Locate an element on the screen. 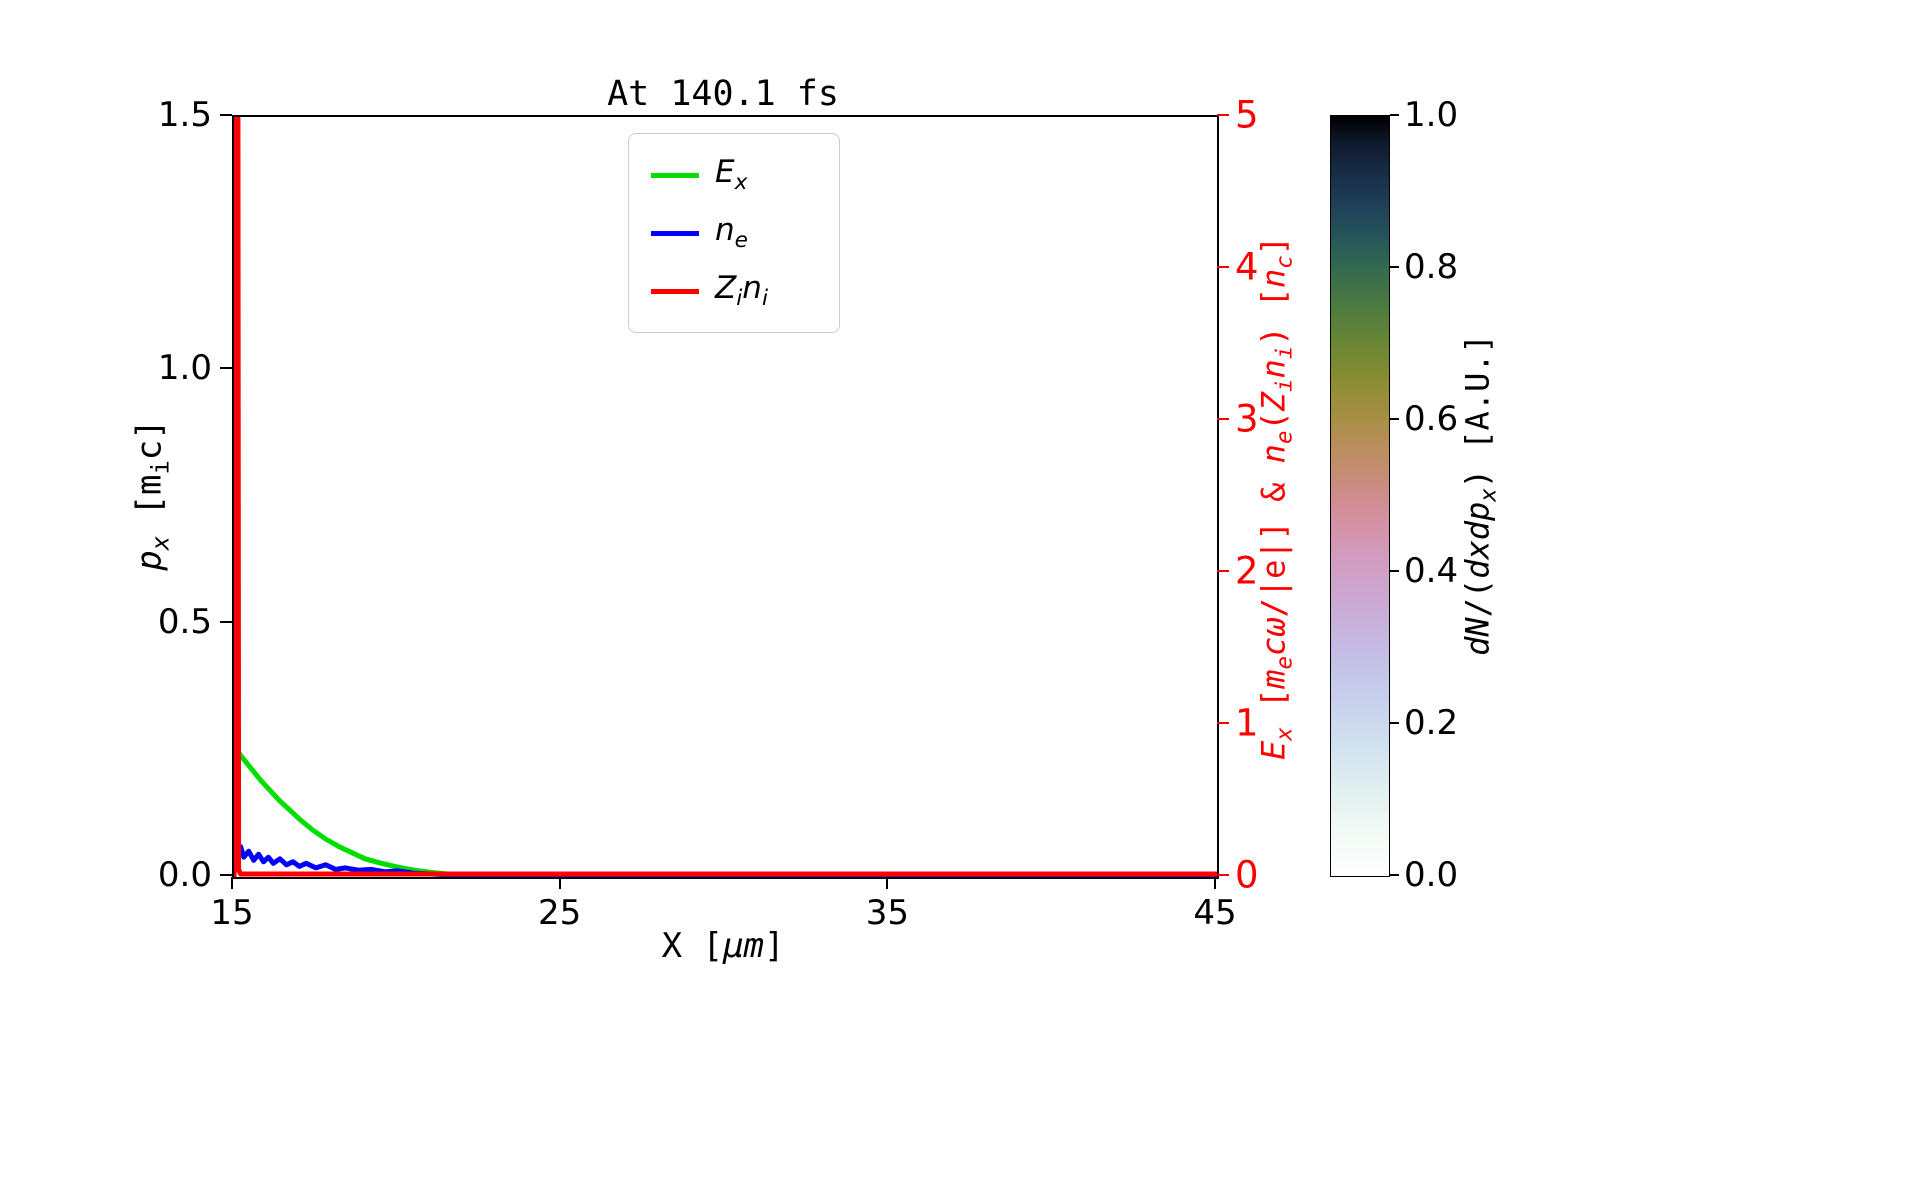  y-right-tick-label: 1 is located at coordinates (1247, 723).